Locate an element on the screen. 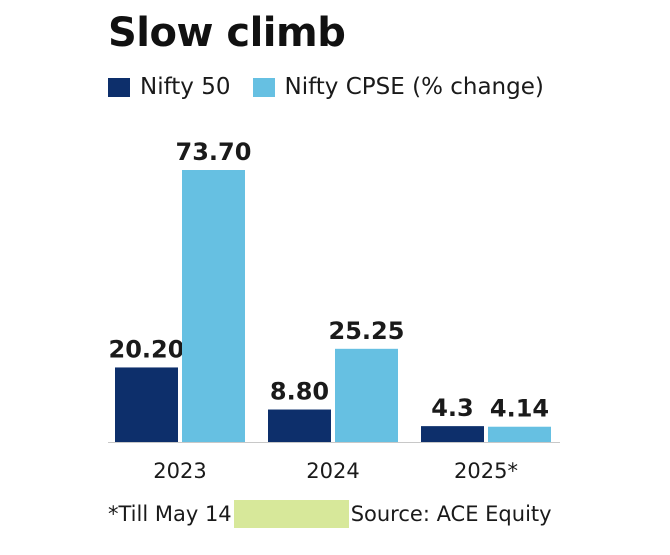 The height and width of the screenshot is (555, 670). legend-label-nifty-50: Nifty 50 is located at coordinates (185, 87).